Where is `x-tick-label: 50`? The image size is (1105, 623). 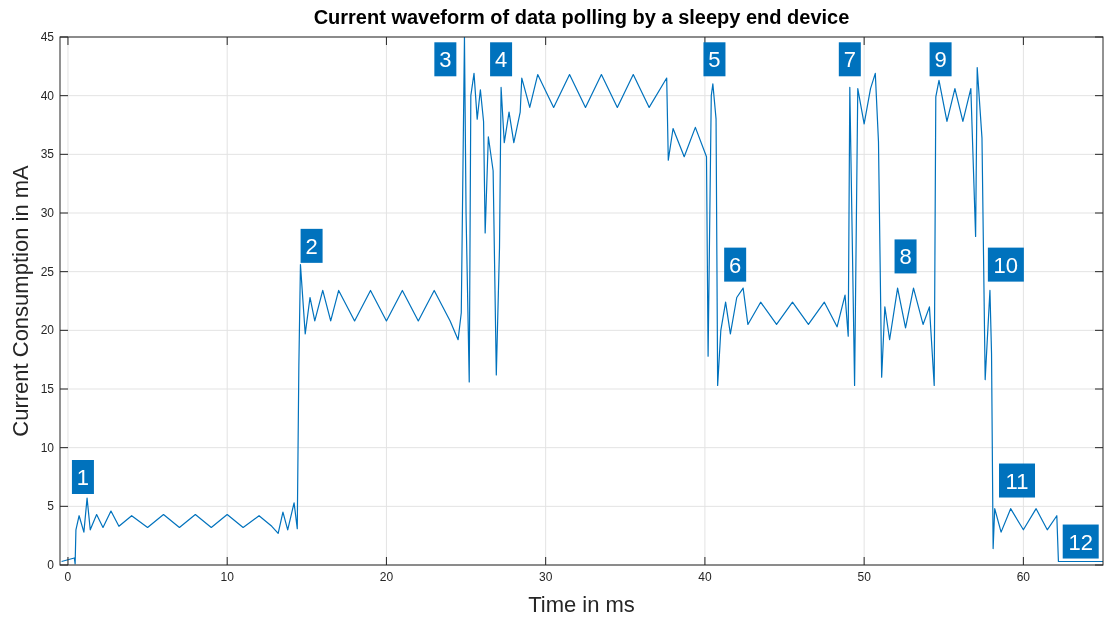 x-tick-label: 50 is located at coordinates (864, 577).